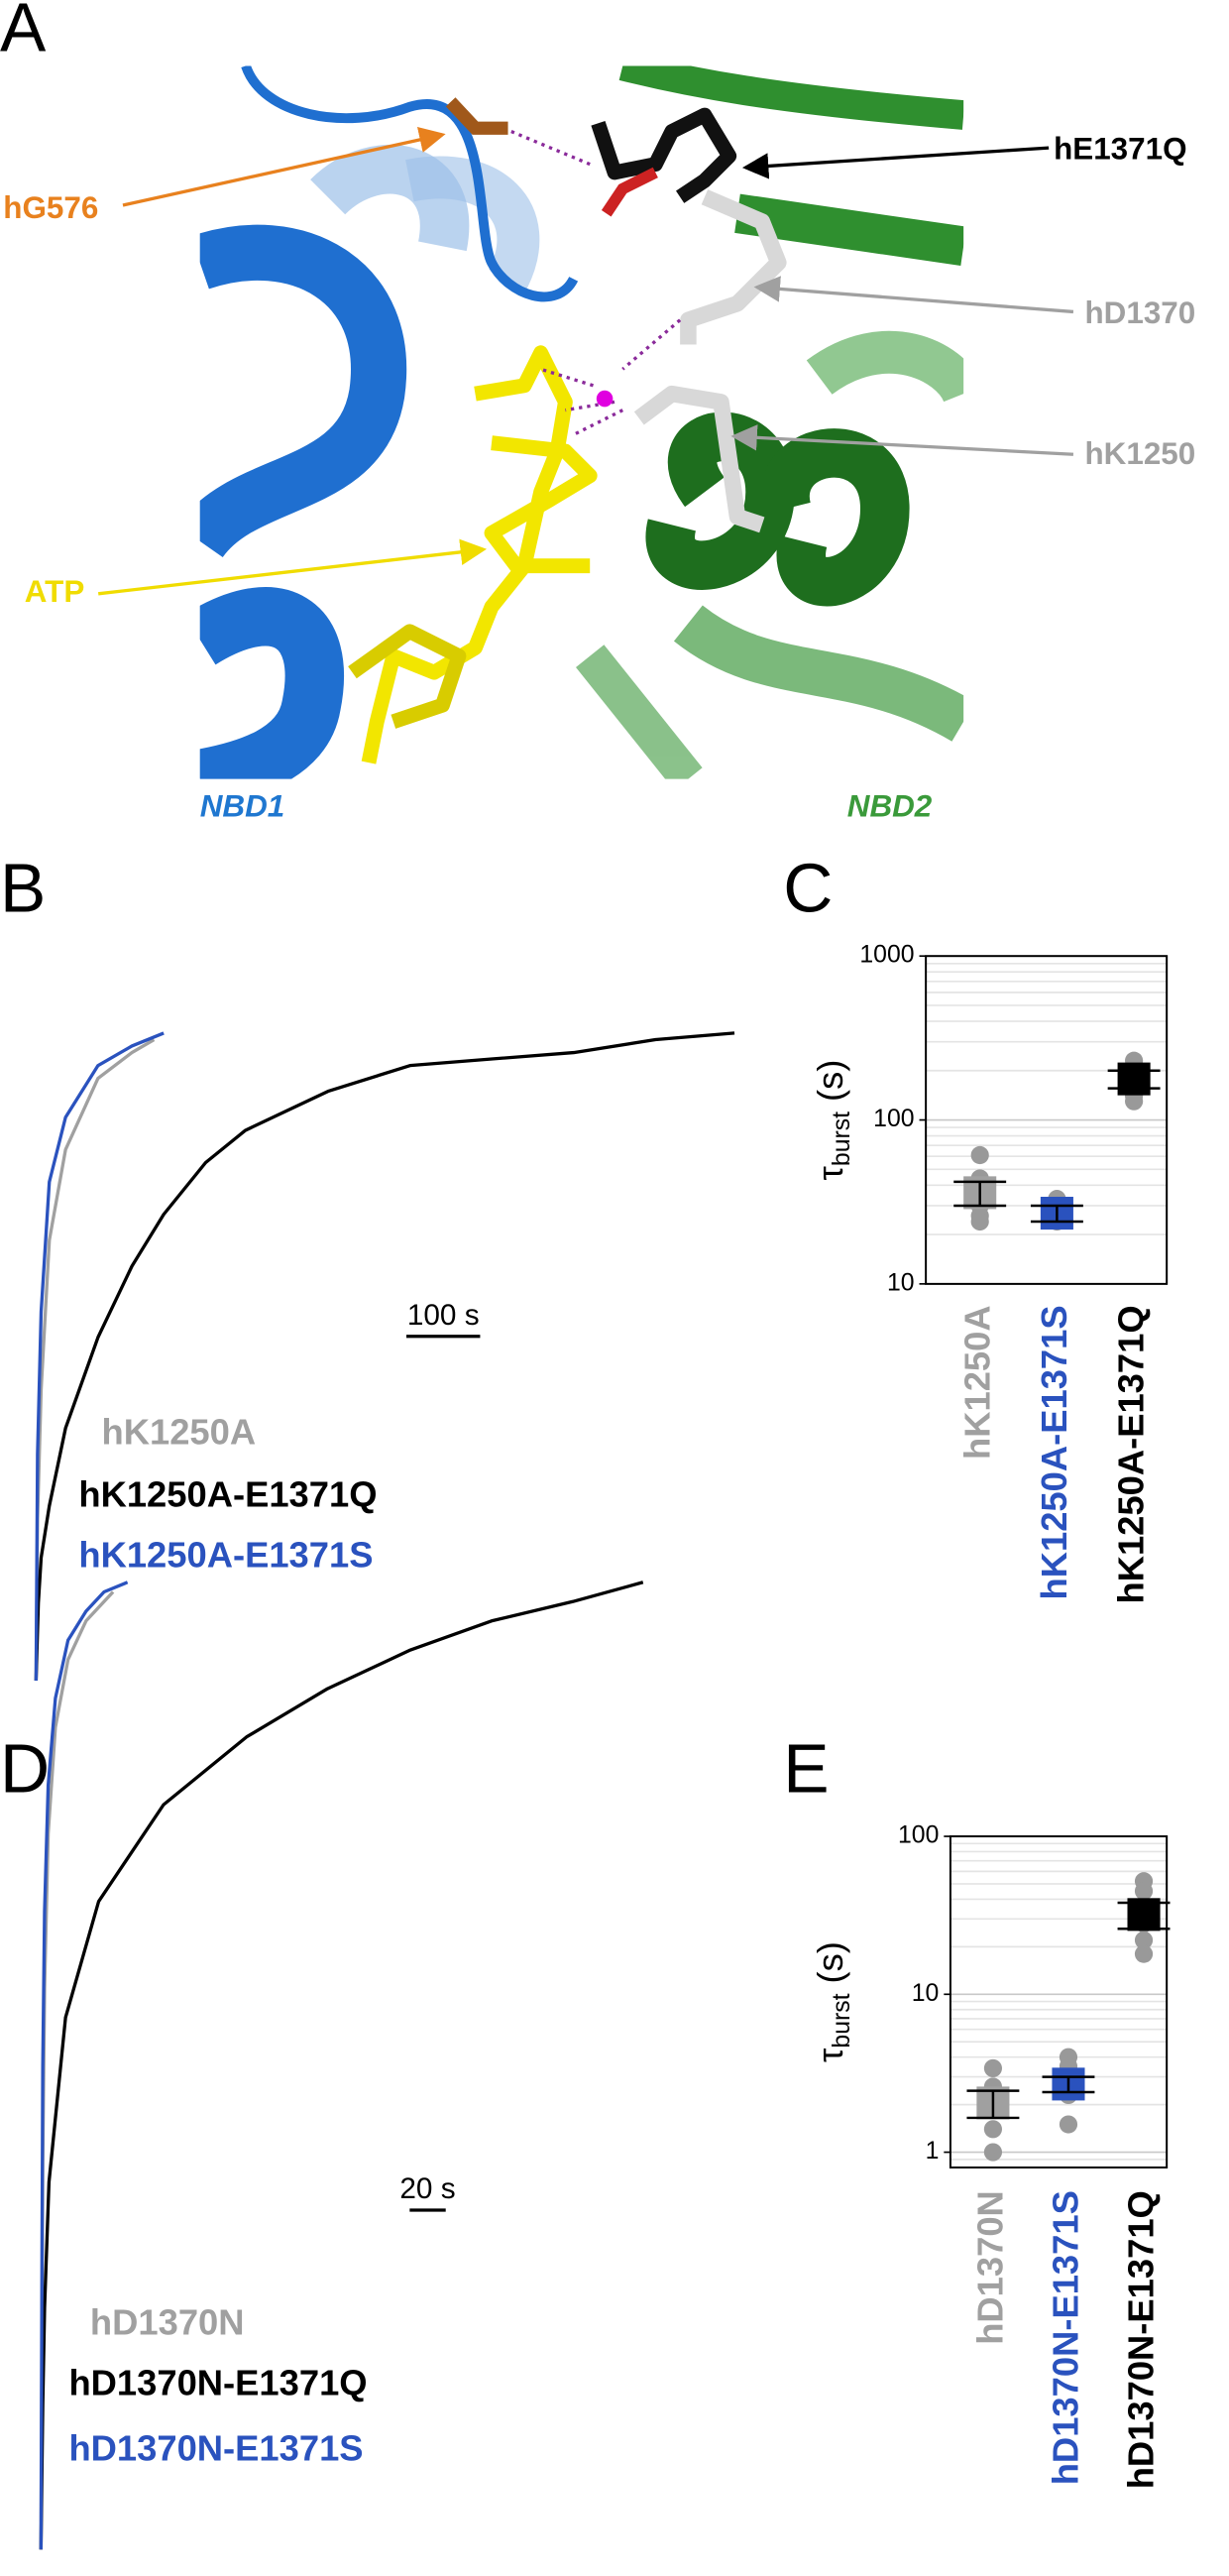 This screenshot has width=1229, height=2576. What do you see at coordinates (167, 2321) in the screenshot?
I see `legend-entry: hD1370N` at bounding box center [167, 2321].